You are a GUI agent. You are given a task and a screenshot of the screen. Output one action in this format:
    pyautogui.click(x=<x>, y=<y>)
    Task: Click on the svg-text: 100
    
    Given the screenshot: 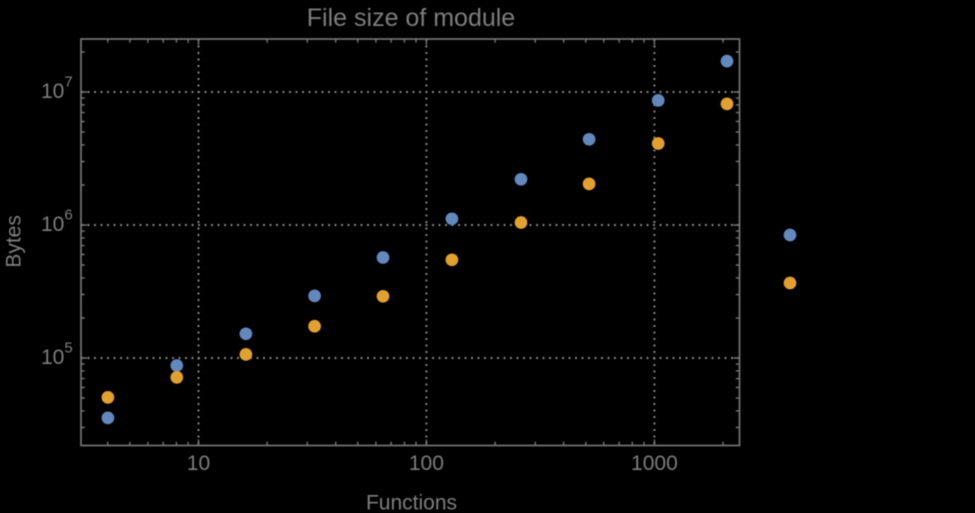 What is the action you would take?
    pyautogui.click(x=426, y=463)
    